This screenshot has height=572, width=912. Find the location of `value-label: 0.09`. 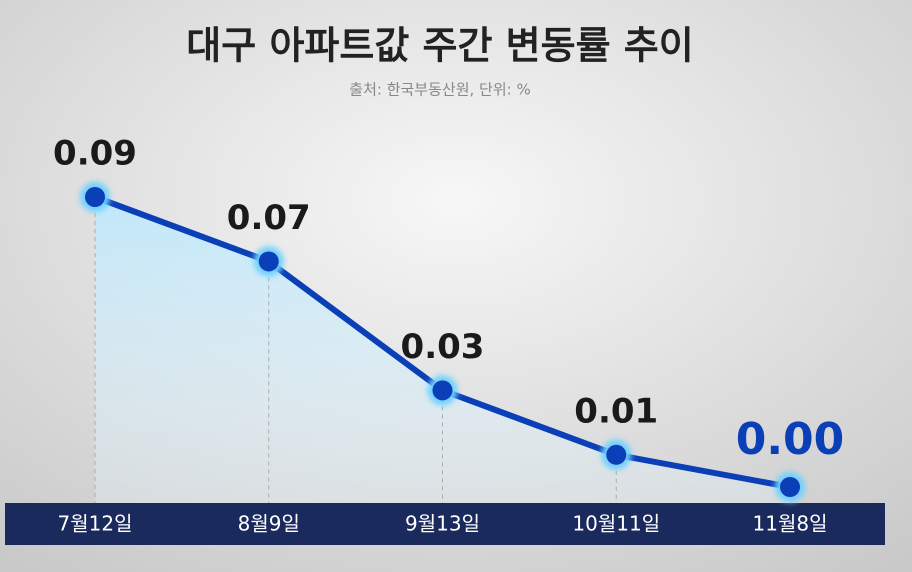

value-label: 0.09 is located at coordinates (95, 154).